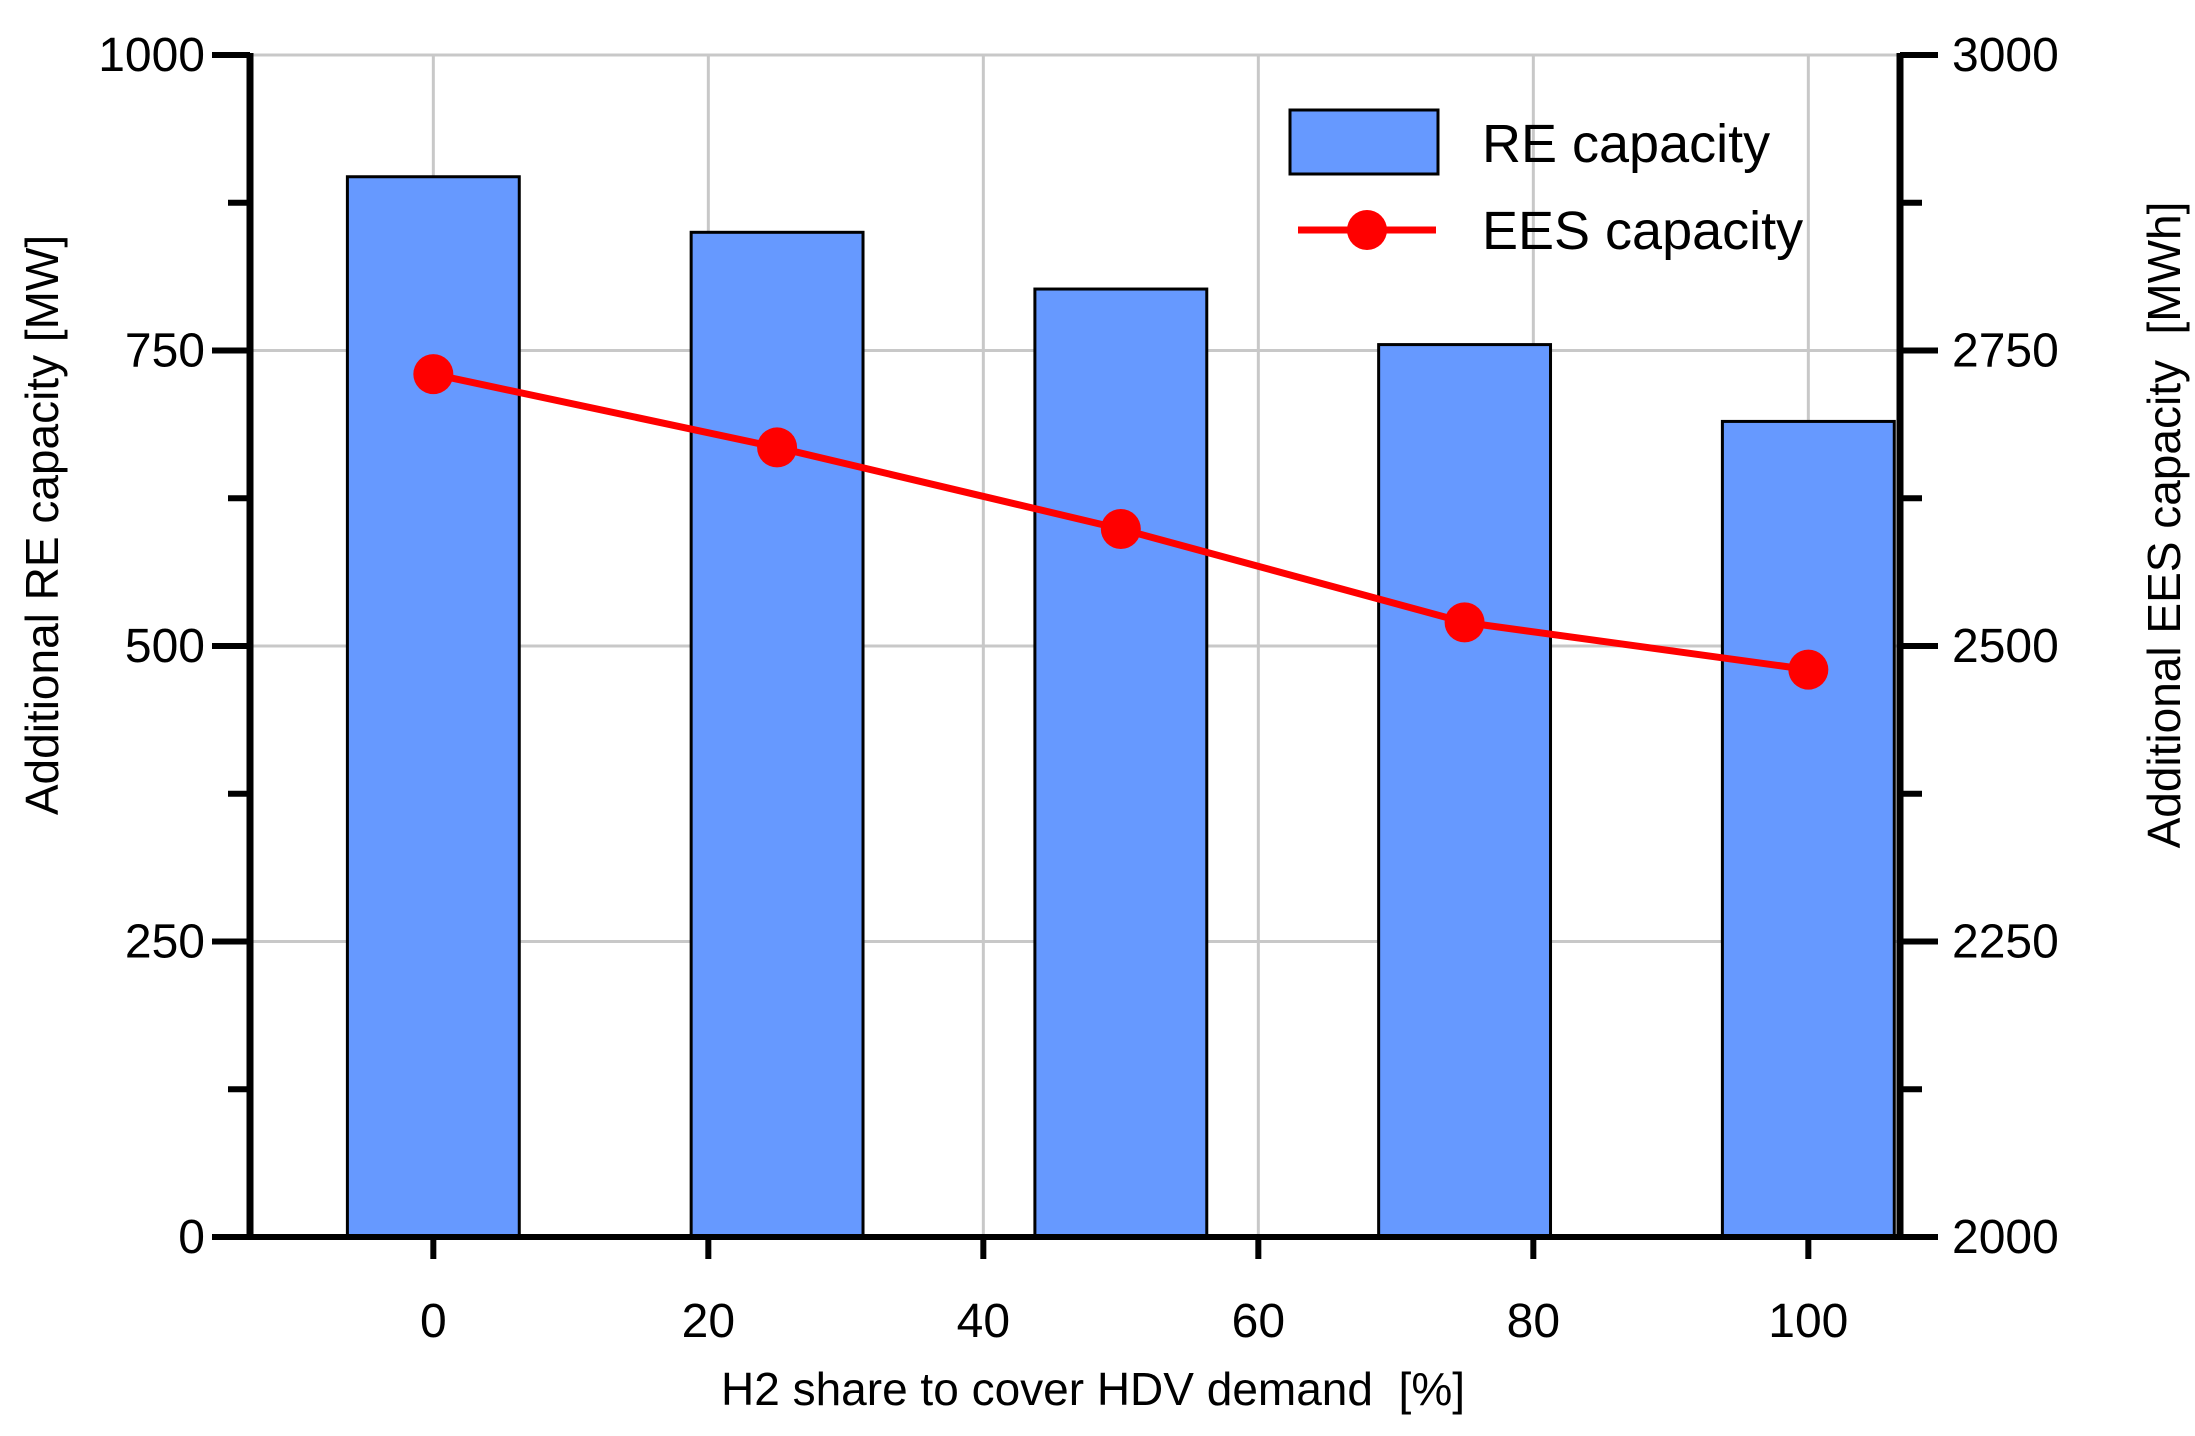 The width and height of the screenshot is (2195, 1436). I want to click on x-tick-label: 40, so click(983, 1321).